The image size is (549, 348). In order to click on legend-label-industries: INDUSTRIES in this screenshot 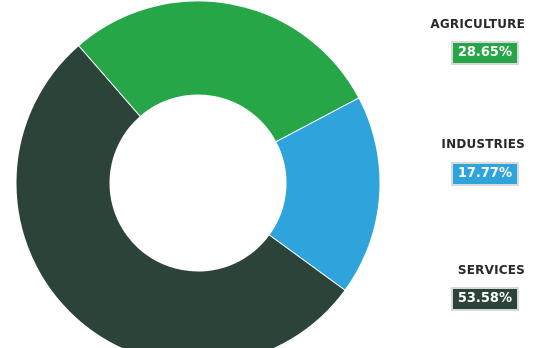, I will do `click(483, 144)`.